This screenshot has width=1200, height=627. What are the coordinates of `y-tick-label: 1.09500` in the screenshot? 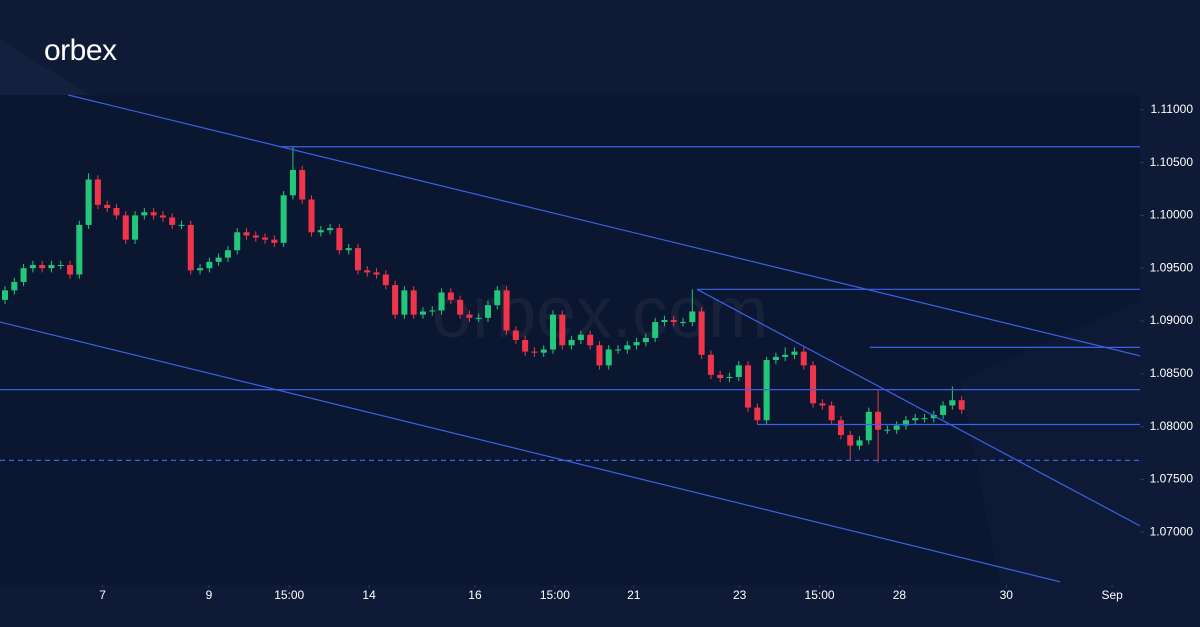 It's located at (1172, 267).